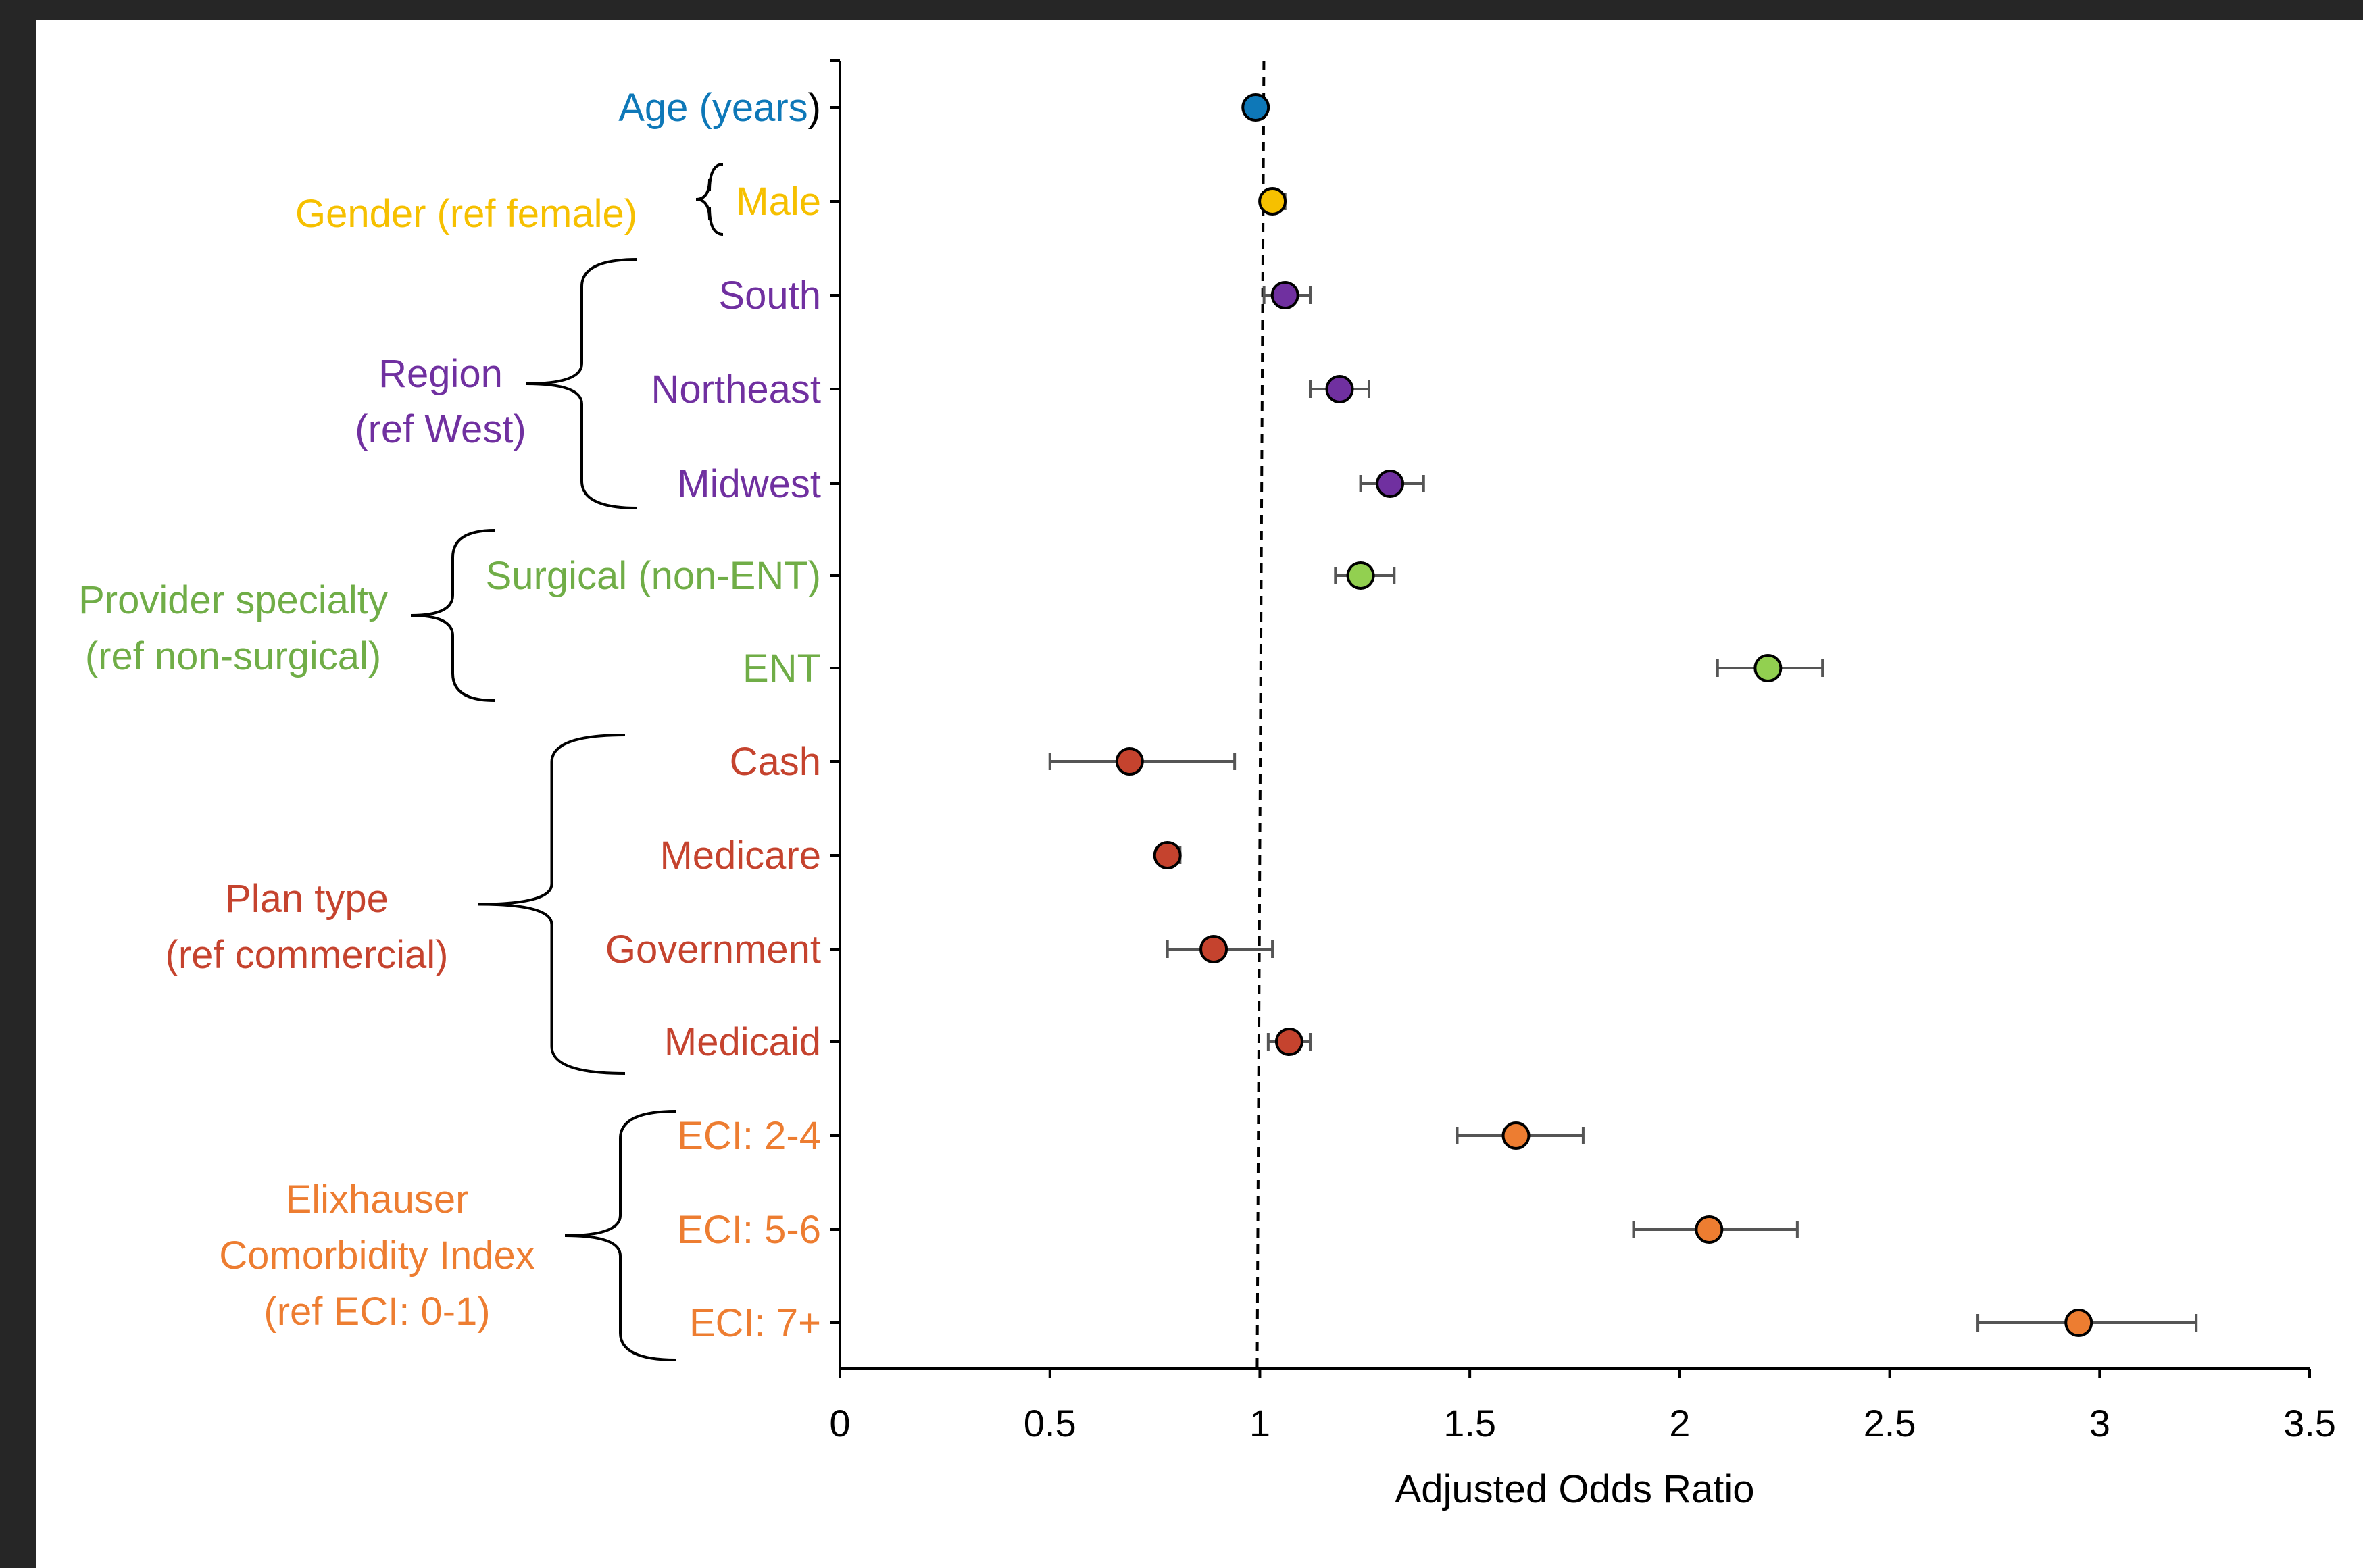 This screenshot has height=1568, width=2363. Describe the element at coordinates (307, 899) in the screenshot. I see `group-label-line: Plan type` at that location.